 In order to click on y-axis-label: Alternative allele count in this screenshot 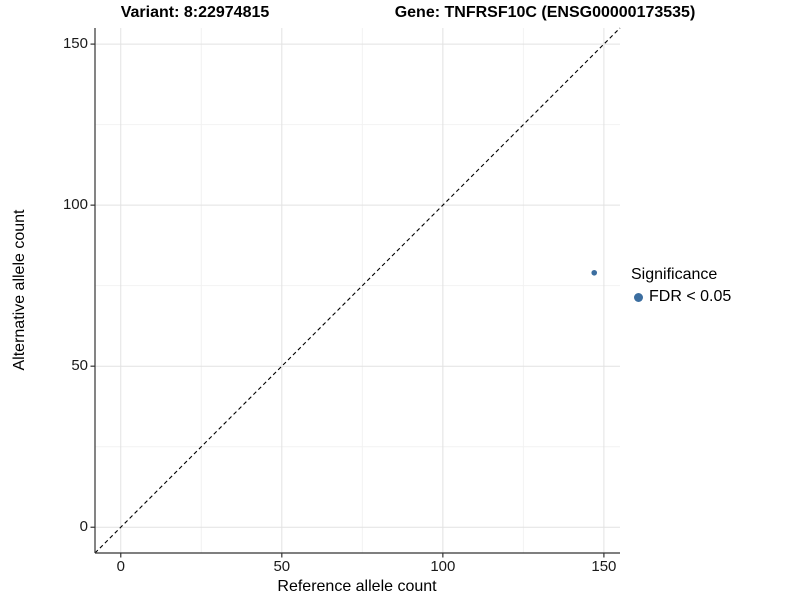, I will do `click(19, 290)`.